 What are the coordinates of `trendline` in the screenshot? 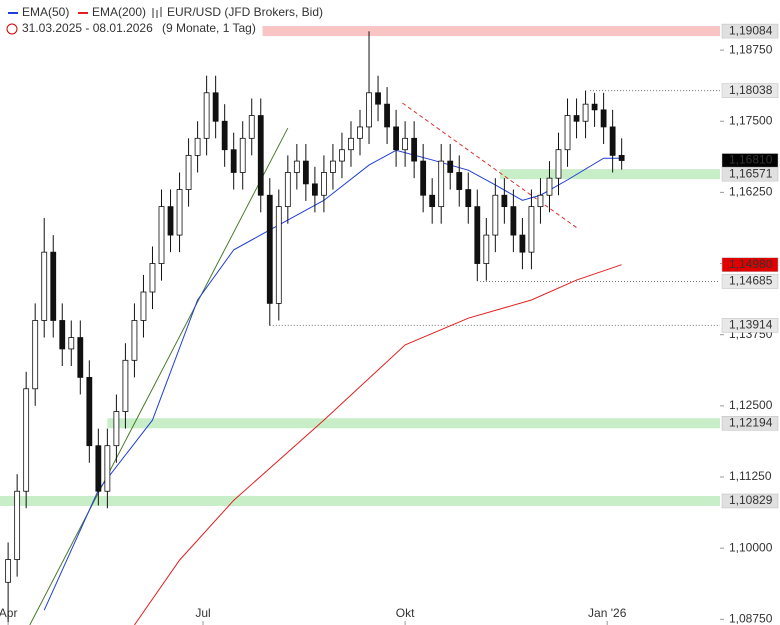 It's located at (490, 165).